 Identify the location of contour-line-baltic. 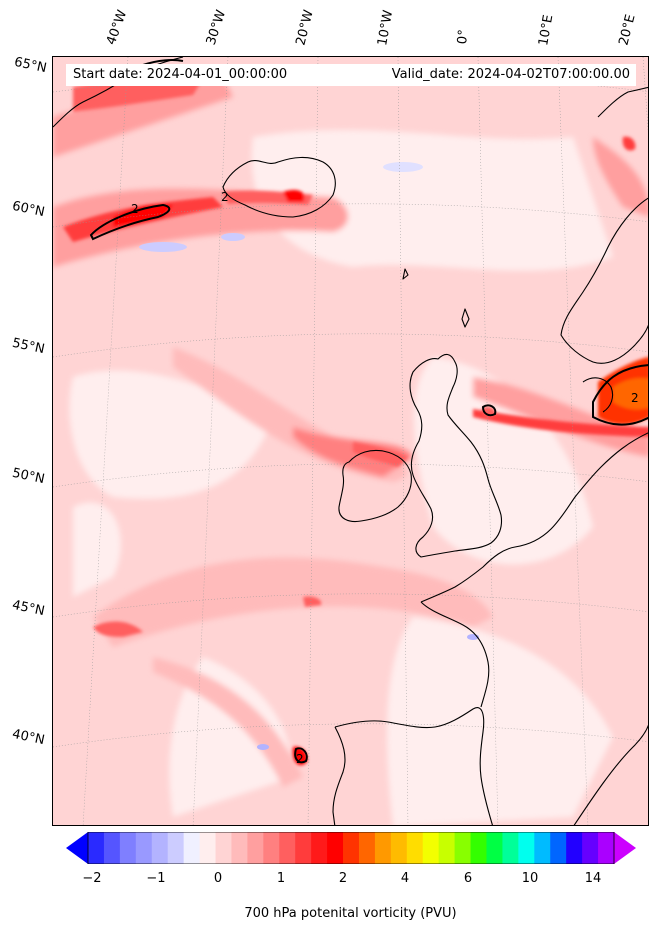
(620, 395).